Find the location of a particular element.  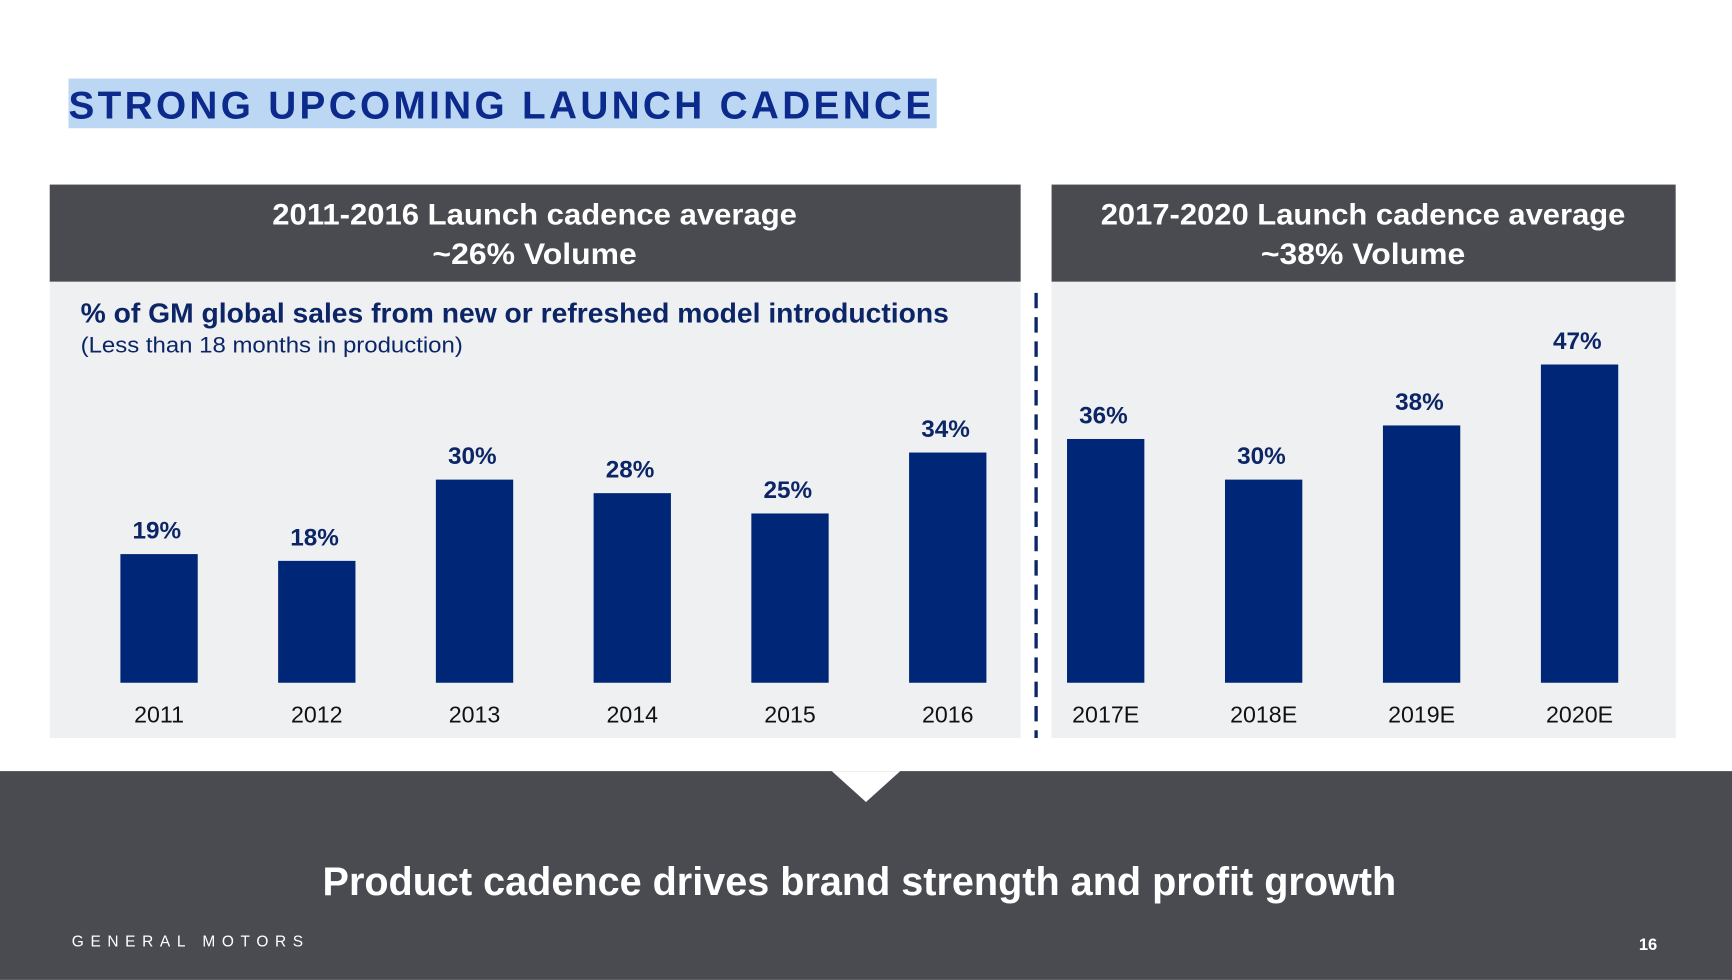

x-tick-label: 2019E is located at coordinates (1421, 715).